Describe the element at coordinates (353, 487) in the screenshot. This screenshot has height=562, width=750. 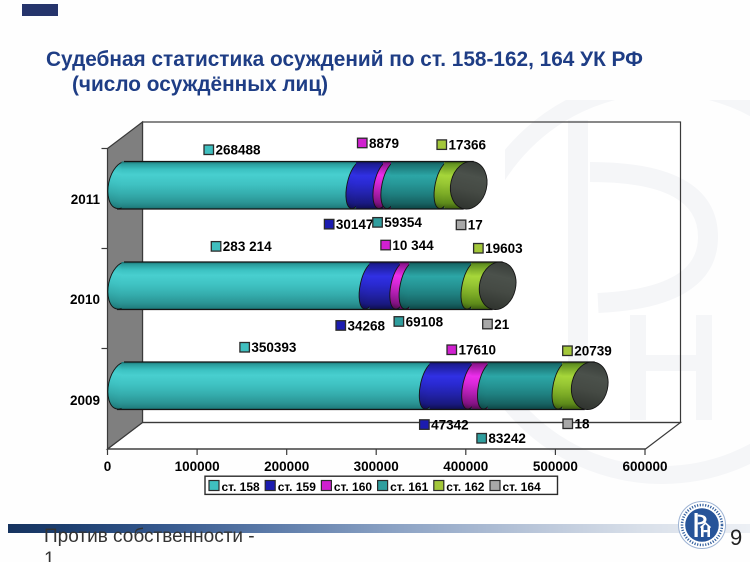
I see `svg-text: ст. 160` at that location.